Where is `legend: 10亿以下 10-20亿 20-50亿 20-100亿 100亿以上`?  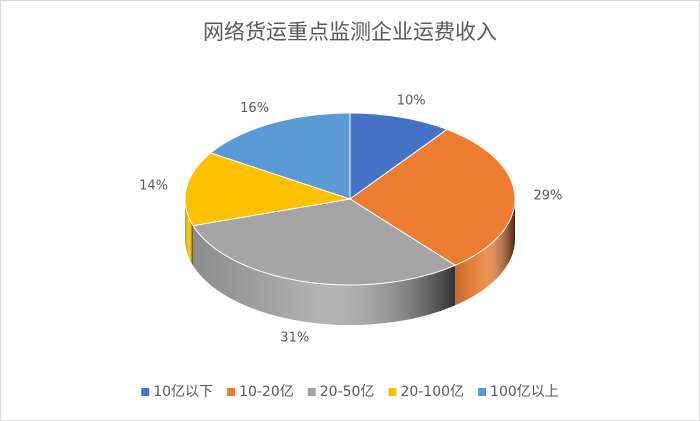 legend: 10亿以下 10-20亿 20-50亿 20-100亿 100亿以上 is located at coordinates (350, 392).